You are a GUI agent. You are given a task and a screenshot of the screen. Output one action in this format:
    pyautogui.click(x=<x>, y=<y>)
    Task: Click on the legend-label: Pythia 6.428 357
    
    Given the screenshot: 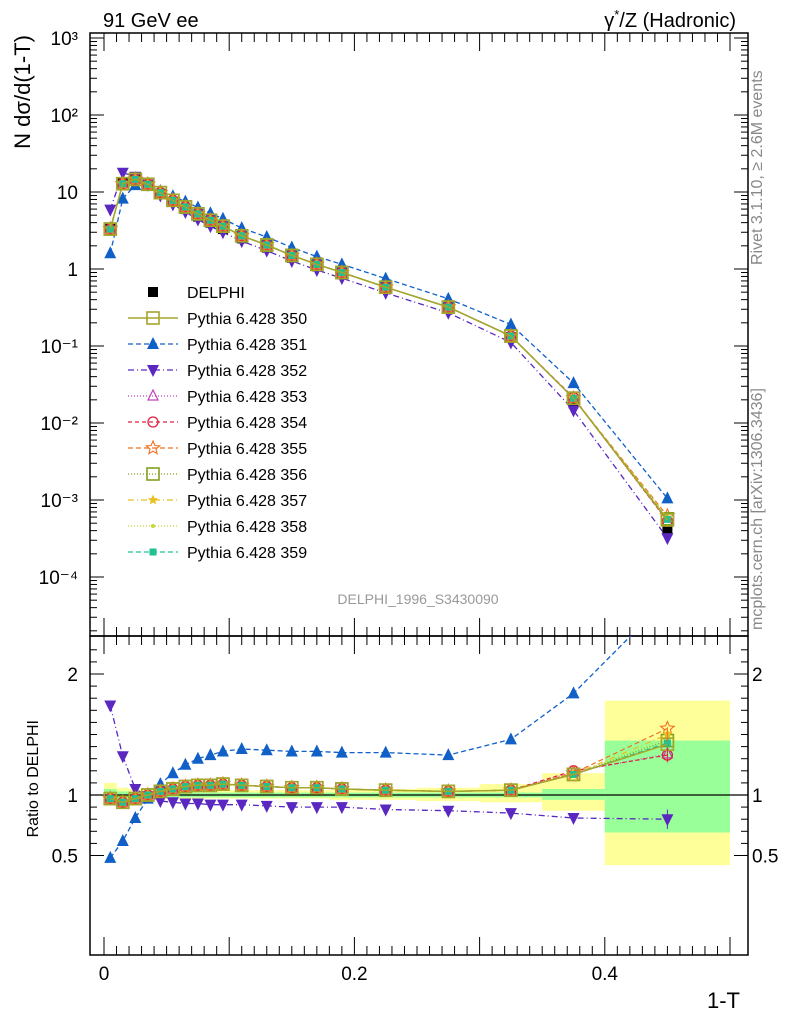 What is the action you would take?
    pyautogui.click(x=247, y=501)
    